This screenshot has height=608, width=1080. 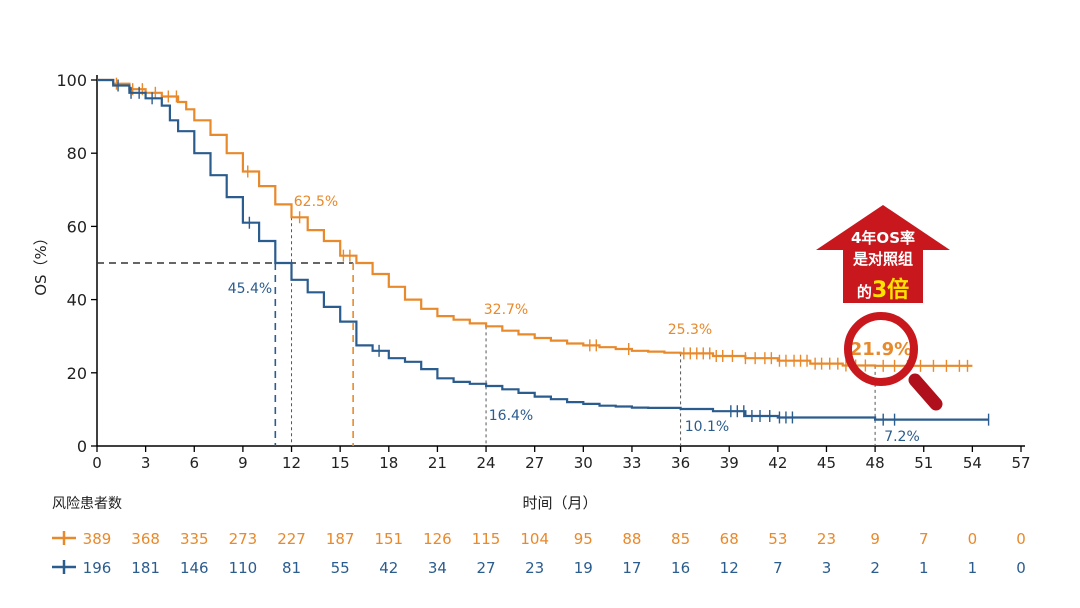 I want to click on callout-line-2: 是对照组, so click(x=882, y=259).